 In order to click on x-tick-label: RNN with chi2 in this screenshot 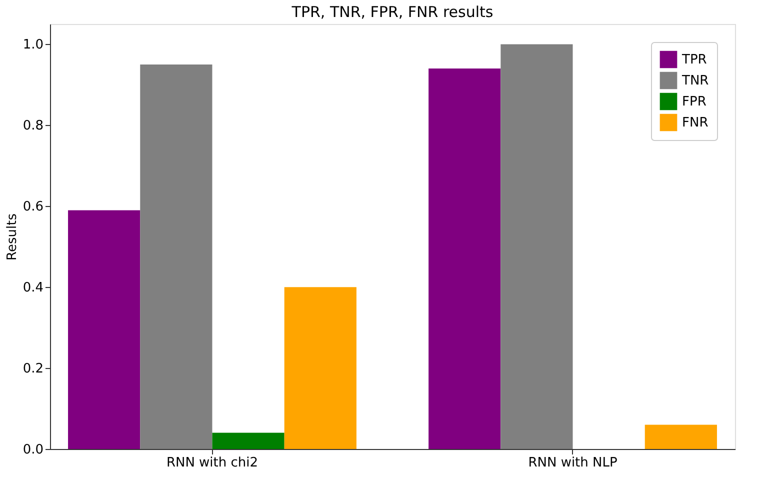, I will do `click(212, 463)`.